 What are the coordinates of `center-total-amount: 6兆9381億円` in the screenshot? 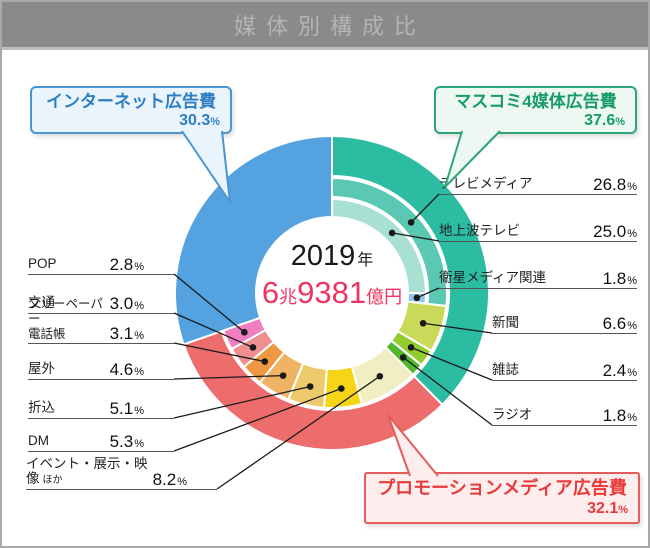 It's located at (332, 292).